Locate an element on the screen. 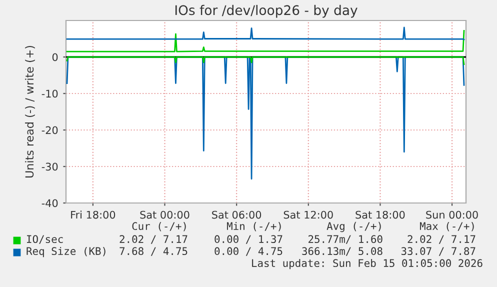 This screenshot has width=497, height=287. x-tick-label: Sun 00:00 is located at coordinates (452, 214).